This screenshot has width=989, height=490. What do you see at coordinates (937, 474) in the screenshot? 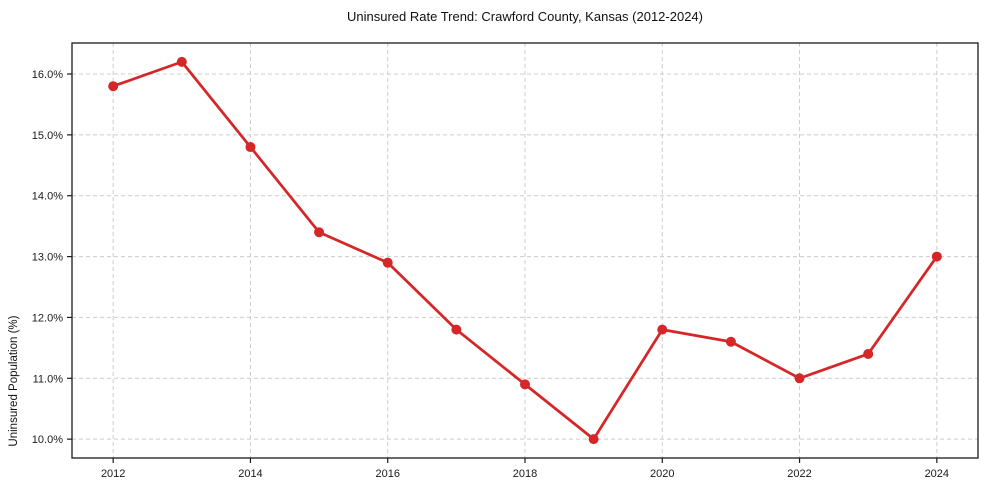
I see `x-tick-label: 2024` at bounding box center [937, 474].